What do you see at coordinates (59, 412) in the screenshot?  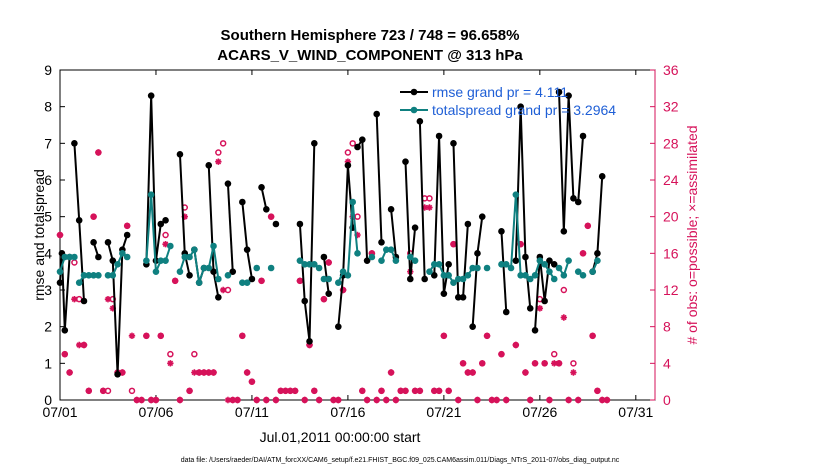 I see `x-tick-label: 07/01` at bounding box center [59, 412].